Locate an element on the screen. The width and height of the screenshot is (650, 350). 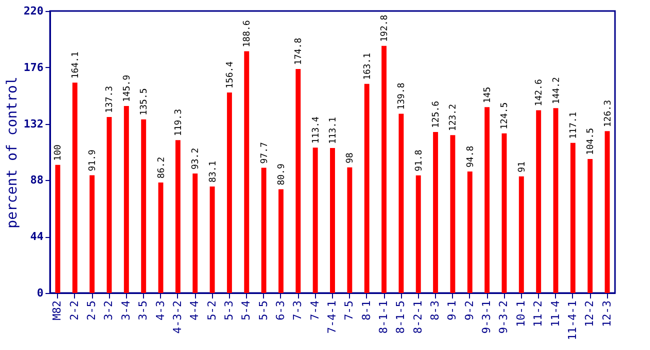
data-label: 164.1 is located at coordinates (75, 65).